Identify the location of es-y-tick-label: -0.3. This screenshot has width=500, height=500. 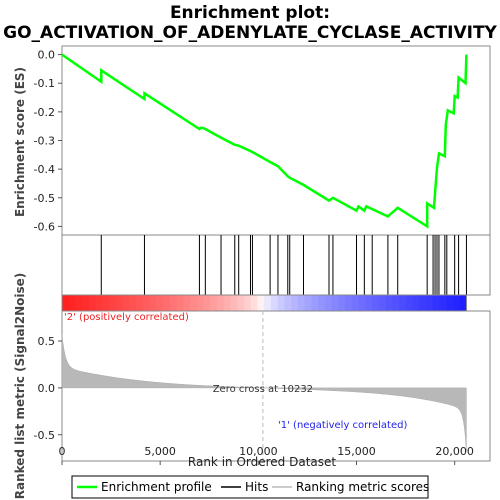
(44, 141).